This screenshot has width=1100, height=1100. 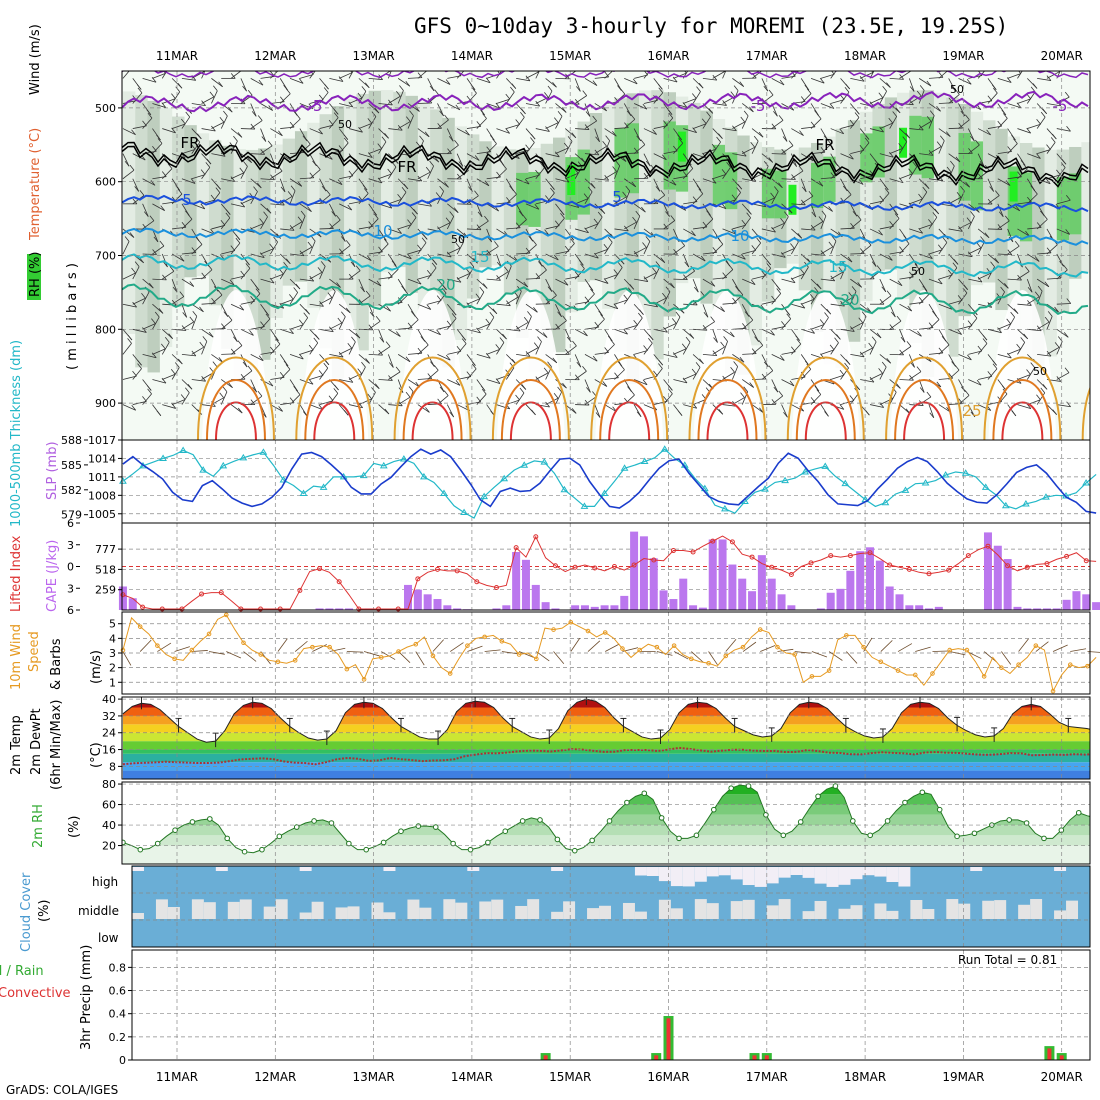 What do you see at coordinates (606, 738) in the screenshot?
I see `temp-frame` at bounding box center [606, 738].